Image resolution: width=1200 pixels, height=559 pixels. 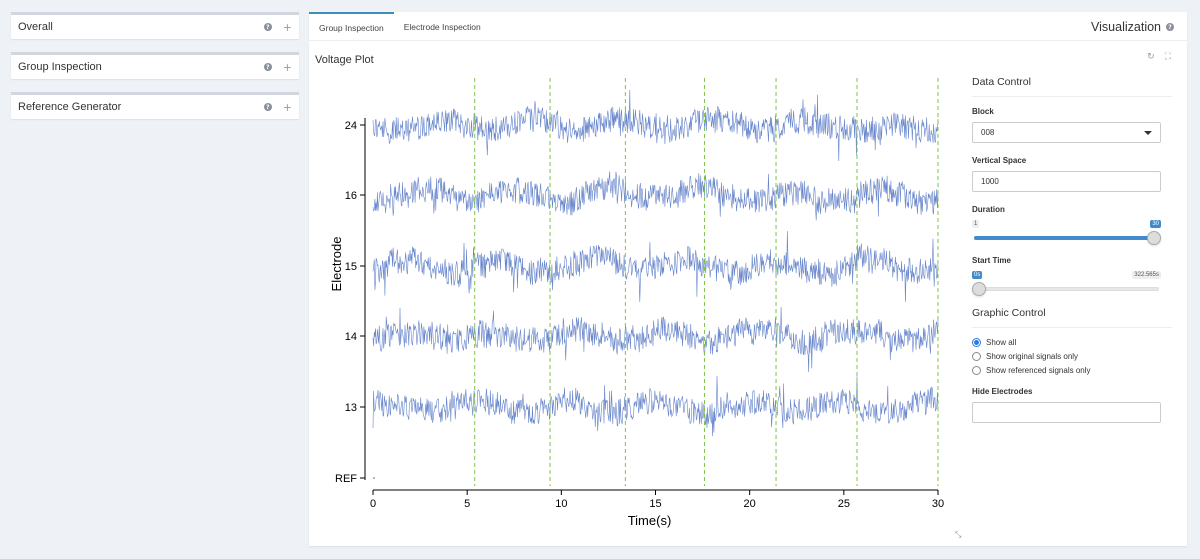 What do you see at coordinates (1066, 284) in the screenshot?
I see `start-time-slider: 0s 322.565s` at bounding box center [1066, 284].